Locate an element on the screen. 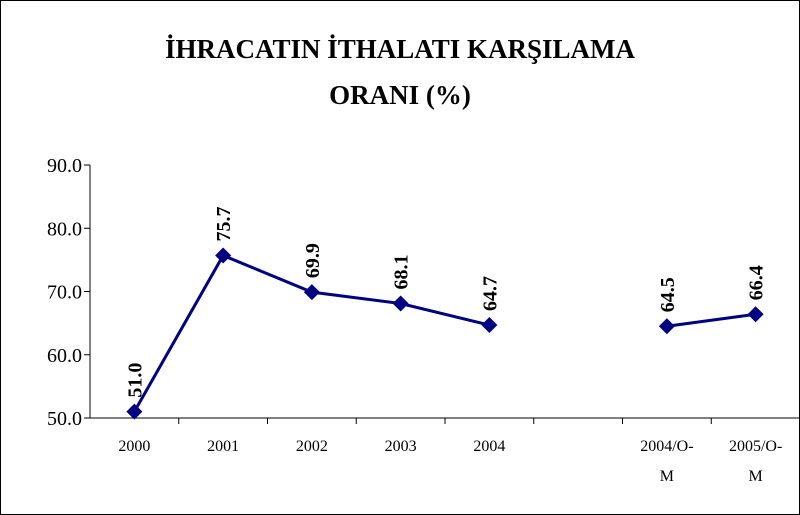 The width and height of the screenshot is (800, 515). data-label: 51.0 is located at coordinates (135, 380).